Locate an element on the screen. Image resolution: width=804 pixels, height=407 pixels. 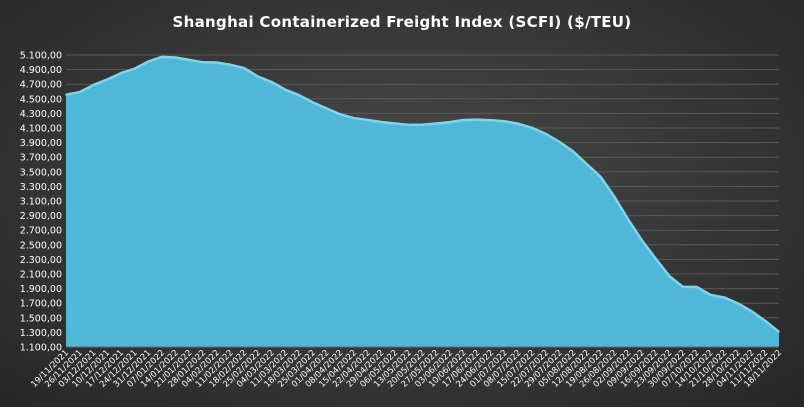
y-tick-label: 1.100,00 is located at coordinates (41, 348).